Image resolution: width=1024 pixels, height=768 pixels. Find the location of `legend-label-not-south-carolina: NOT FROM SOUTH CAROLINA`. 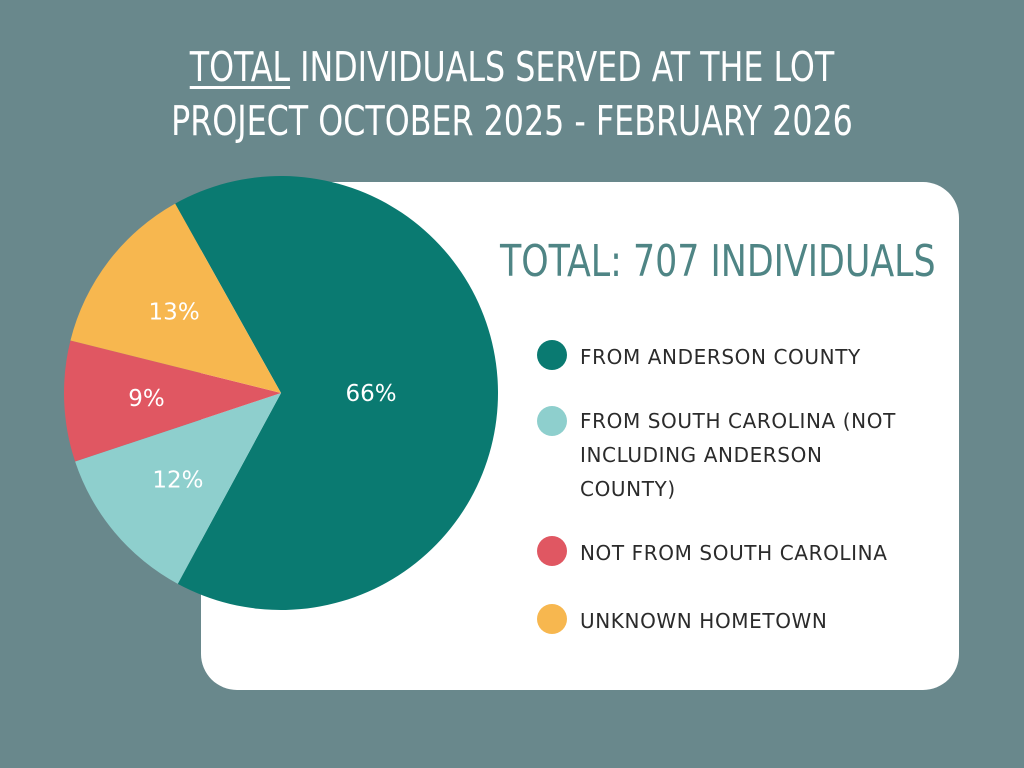

legend-label-not-south-carolina: NOT FROM SOUTH CAROLINA is located at coordinates (734, 553).